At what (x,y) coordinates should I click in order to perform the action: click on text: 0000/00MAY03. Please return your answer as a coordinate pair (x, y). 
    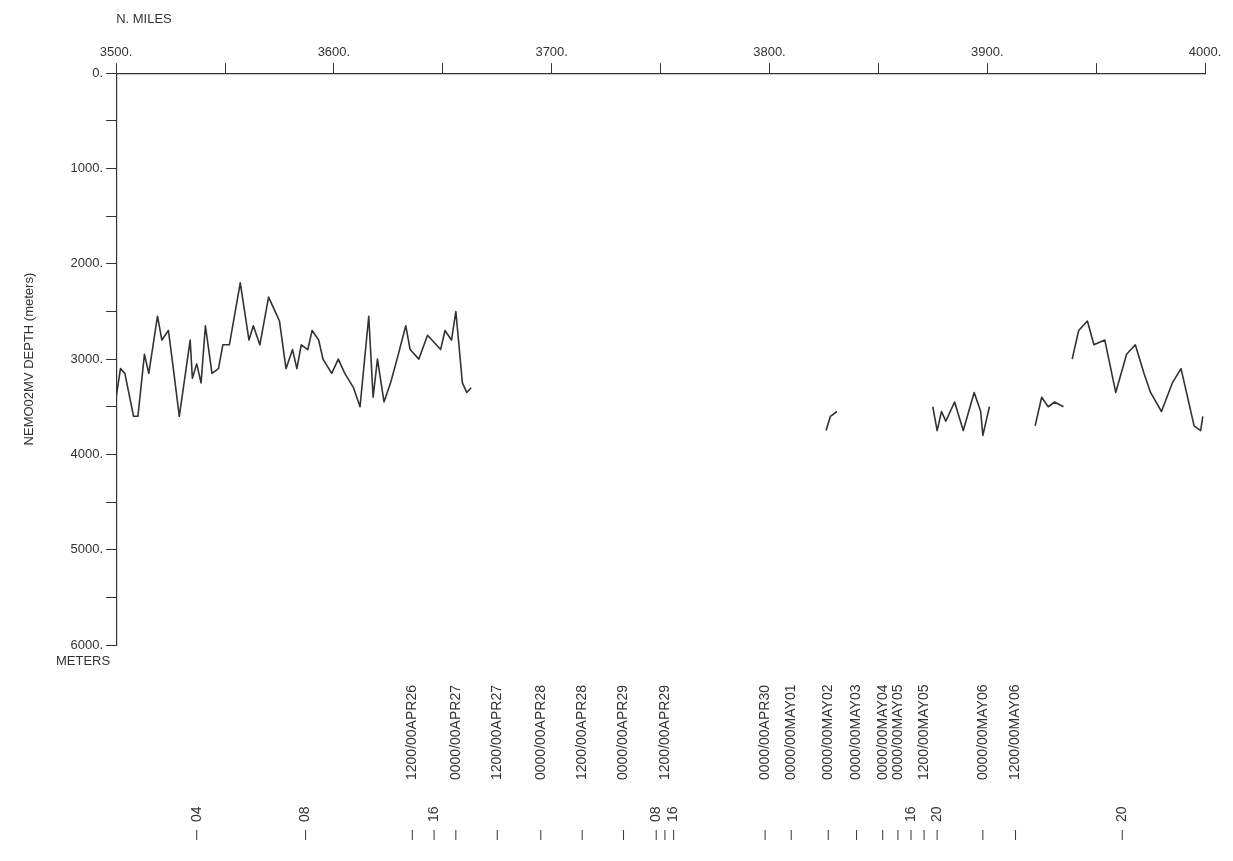
    Looking at the image, I should click on (855, 732).